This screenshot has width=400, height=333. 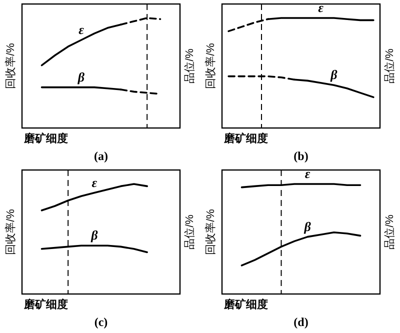 I want to click on text: (d), so click(x=301, y=322).